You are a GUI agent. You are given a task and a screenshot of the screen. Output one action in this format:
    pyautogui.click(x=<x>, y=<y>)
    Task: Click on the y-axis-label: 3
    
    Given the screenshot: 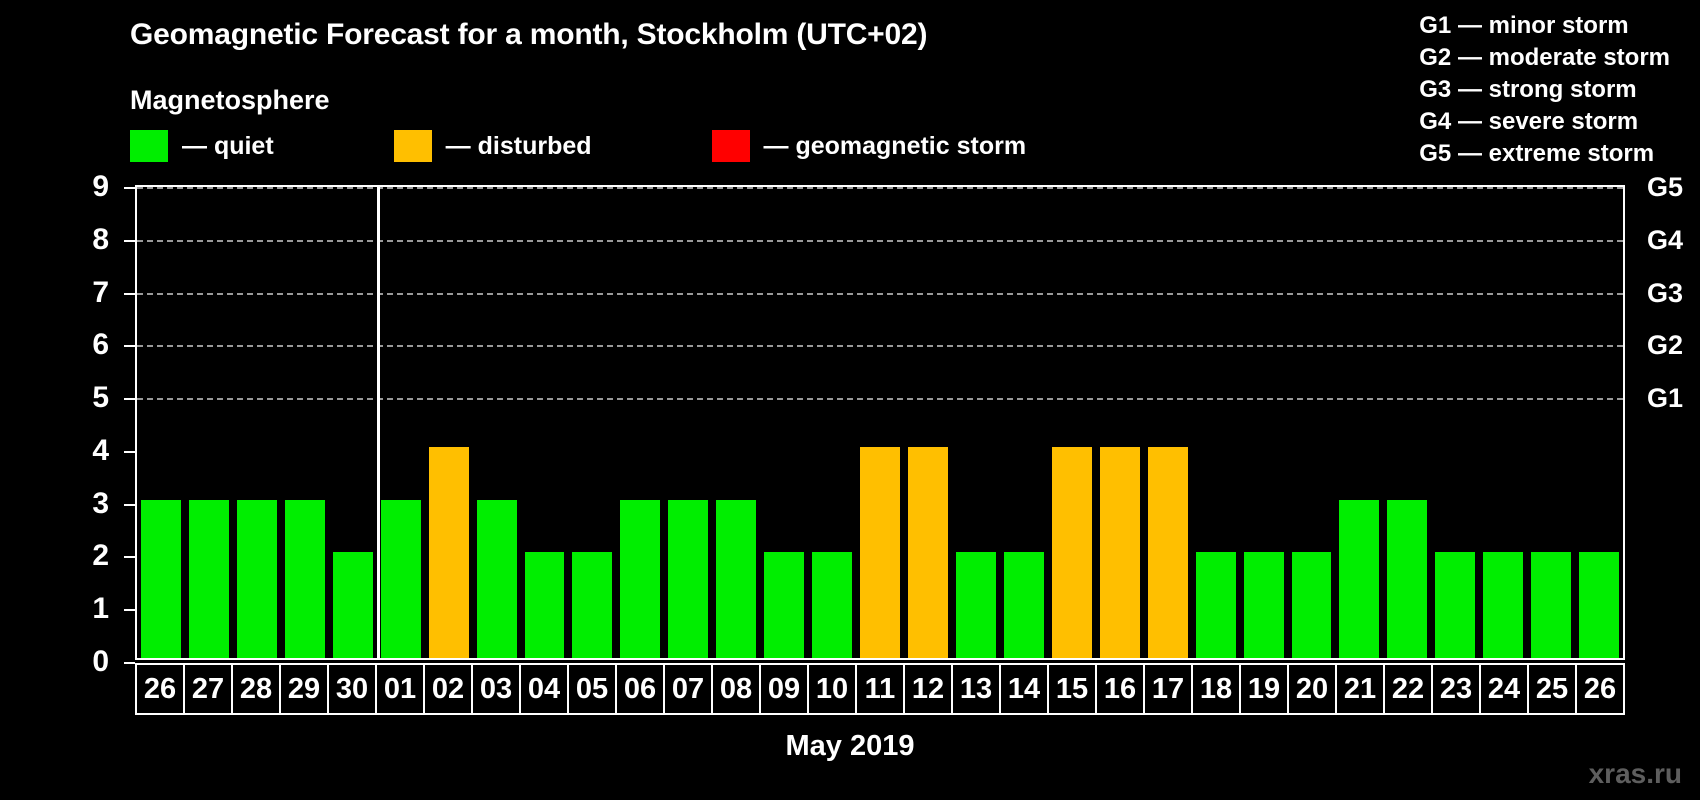 What is the action you would take?
    pyautogui.click(x=100, y=503)
    